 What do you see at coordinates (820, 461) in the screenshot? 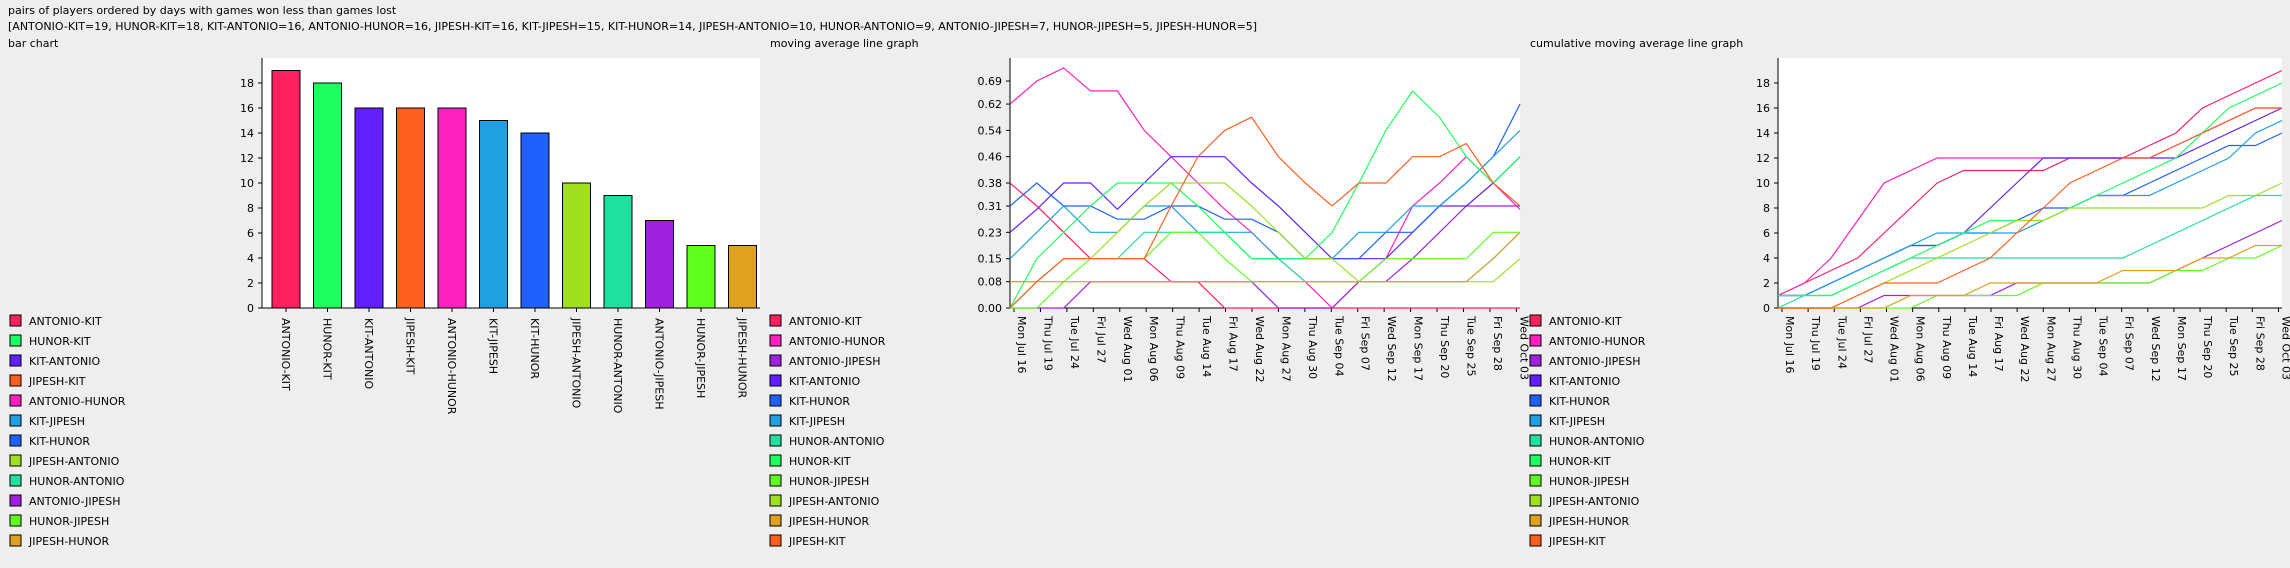
I see `ma-legend-label: HUNOR-KIT` at bounding box center [820, 461].